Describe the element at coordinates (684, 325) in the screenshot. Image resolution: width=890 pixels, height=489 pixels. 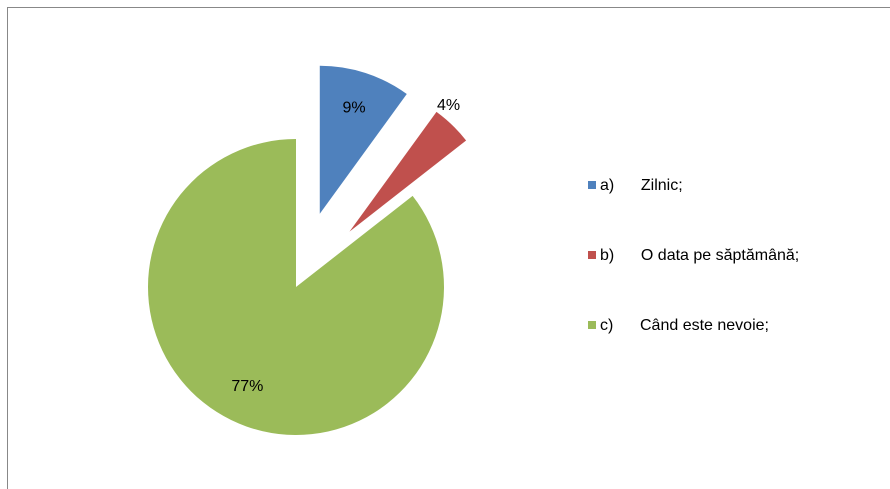
I see `legend-label: c) Când este nevoie;` at that location.